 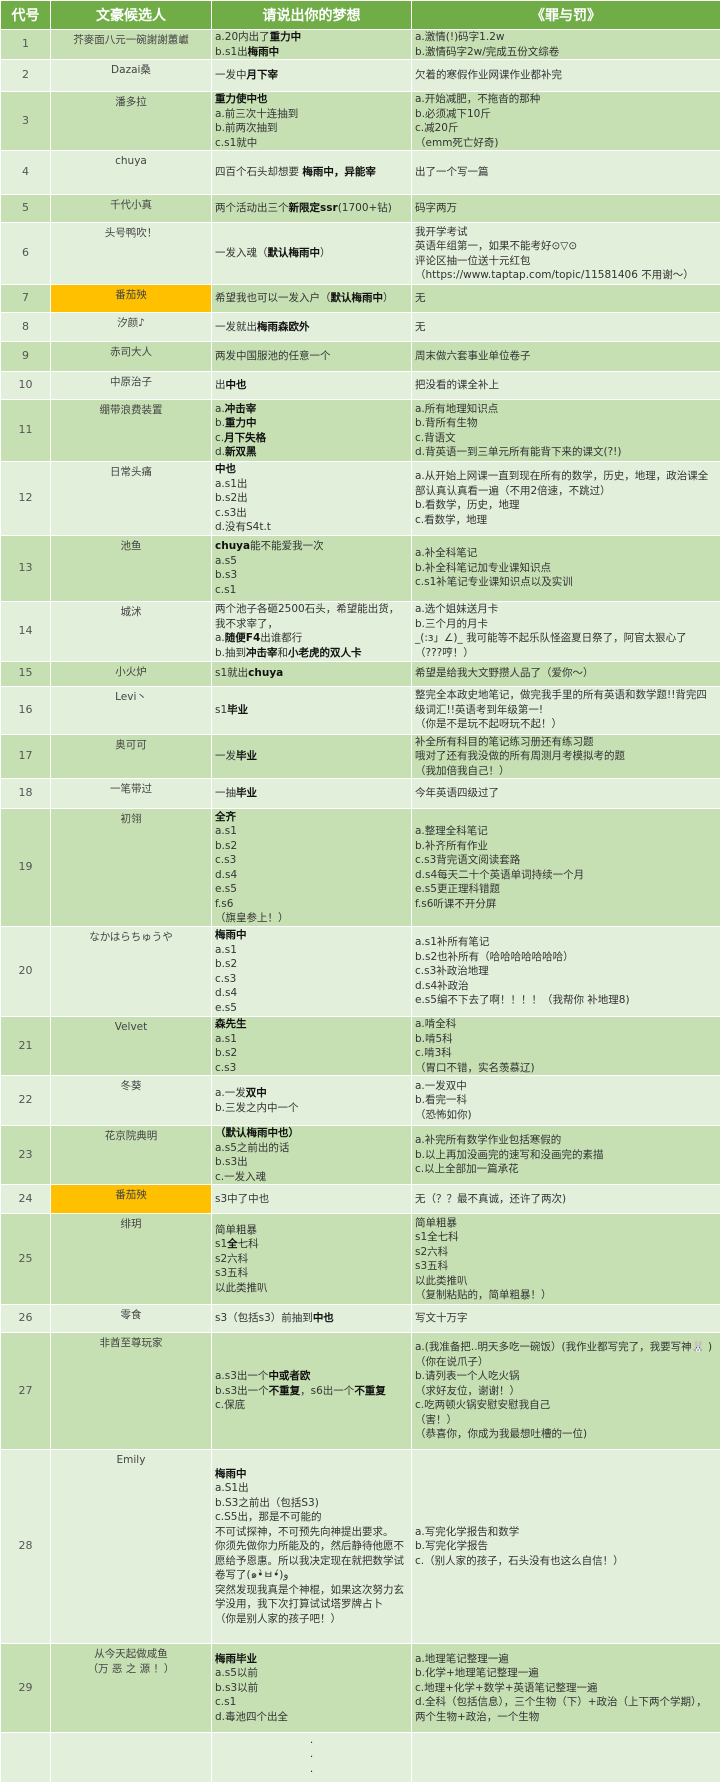 I want to click on text-segment: s1全七科, so click(x=437, y=1237).